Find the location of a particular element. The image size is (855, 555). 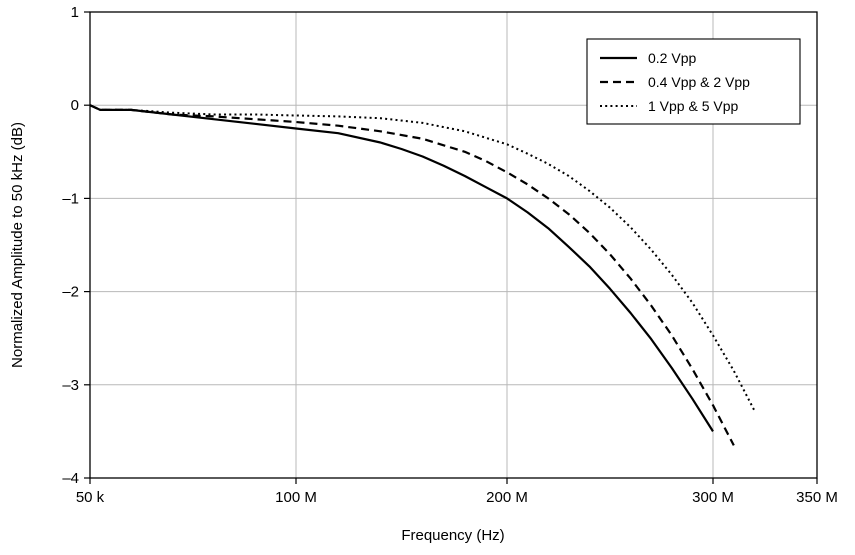

x-tick-label: 350 M is located at coordinates (817, 497).